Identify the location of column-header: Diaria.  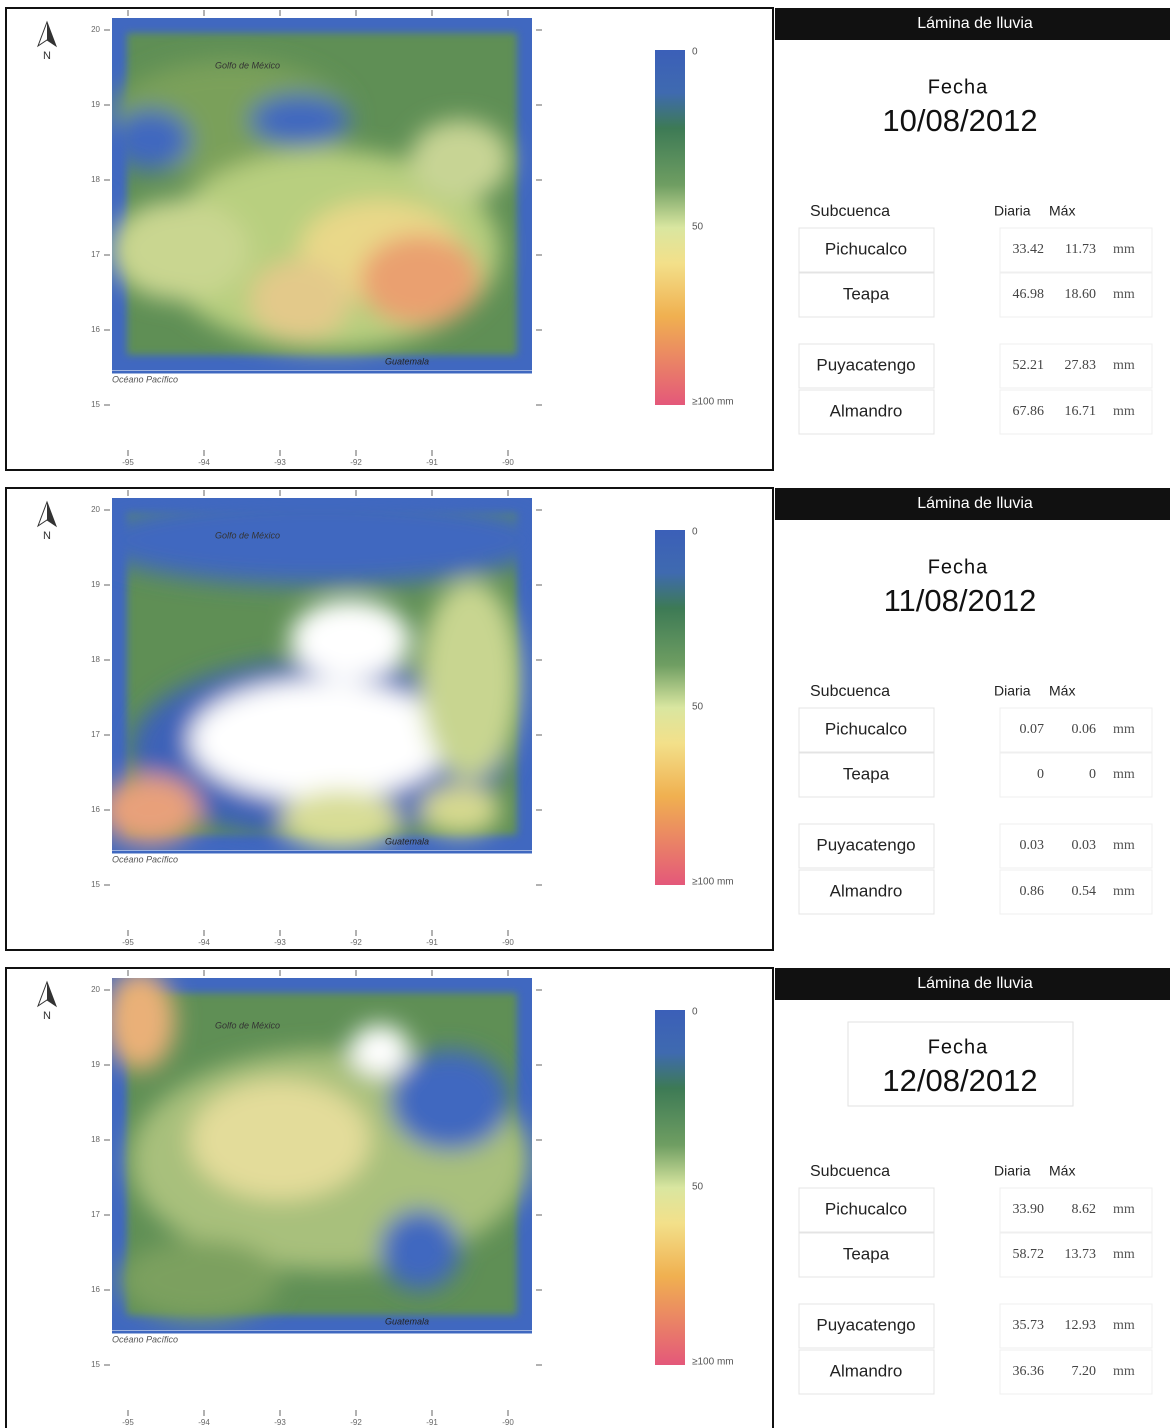
(1012, 691).